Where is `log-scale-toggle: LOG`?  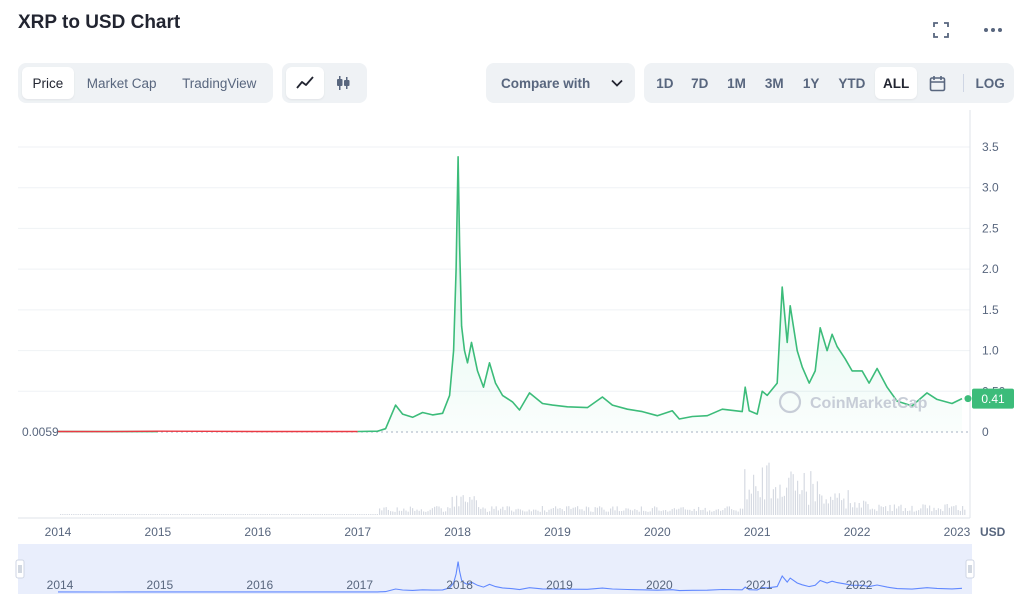 log-scale-toggle: LOG is located at coordinates (990, 83).